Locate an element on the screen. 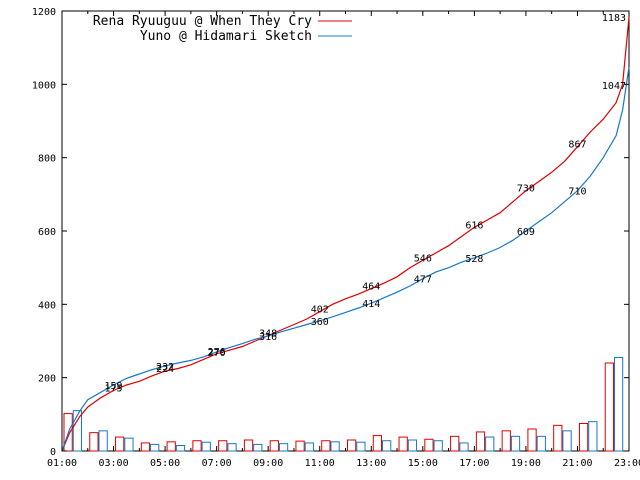 The height and width of the screenshot is (480, 640). x-tick-label: 03:00 is located at coordinates (113, 463).